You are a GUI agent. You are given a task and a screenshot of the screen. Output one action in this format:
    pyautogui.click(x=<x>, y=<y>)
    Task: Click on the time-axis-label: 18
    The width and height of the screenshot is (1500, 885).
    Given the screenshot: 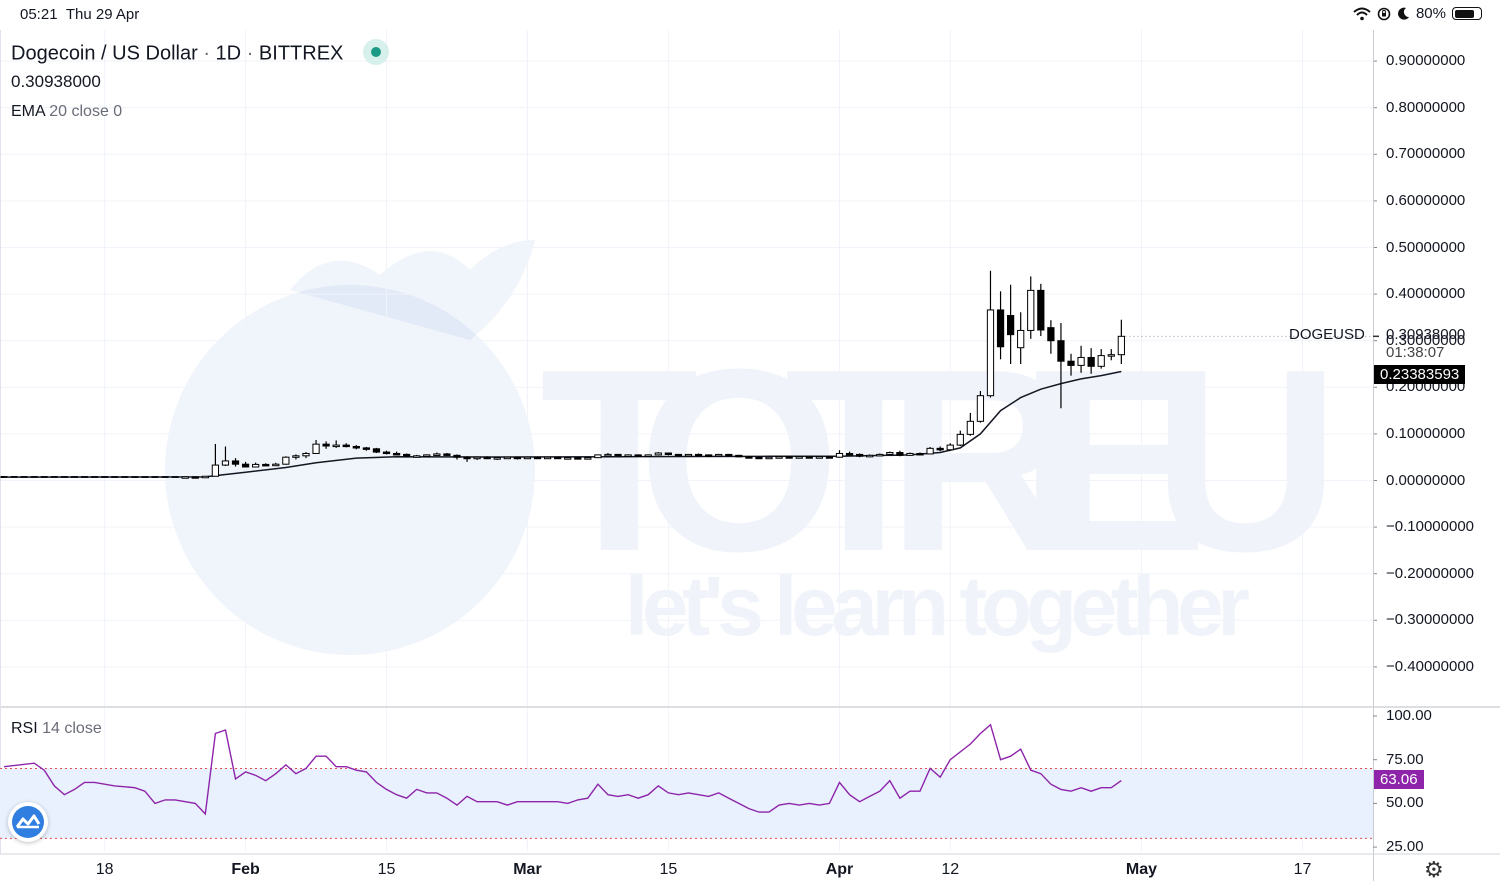 What is the action you would take?
    pyautogui.click(x=104, y=869)
    